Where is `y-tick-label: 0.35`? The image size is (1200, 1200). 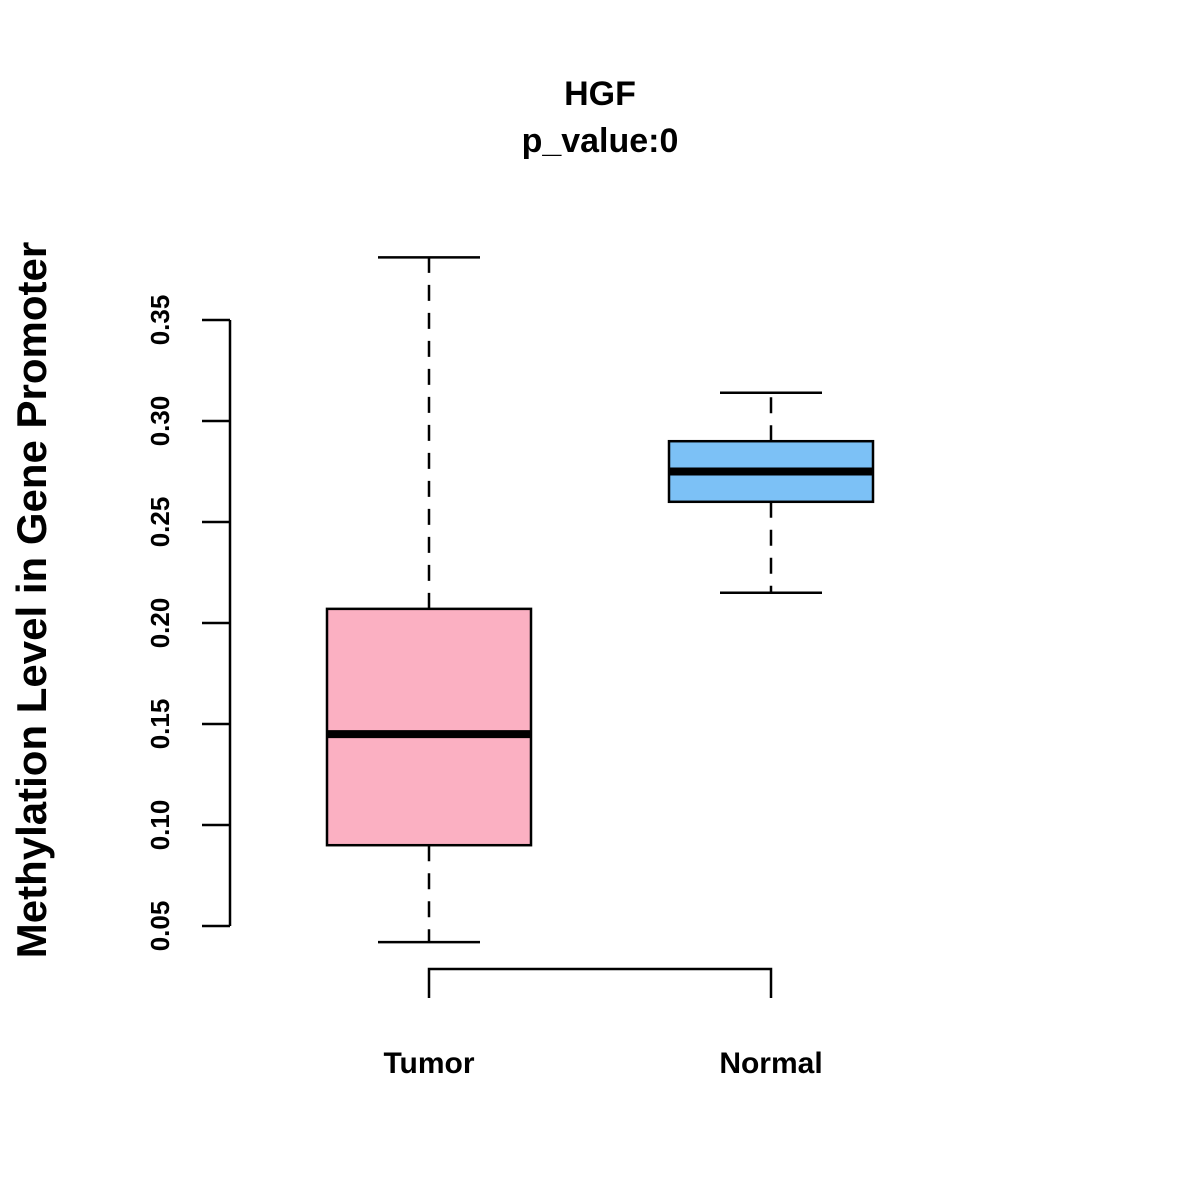 y-tick-label: 0.35 is located at coordinates (160, 320).